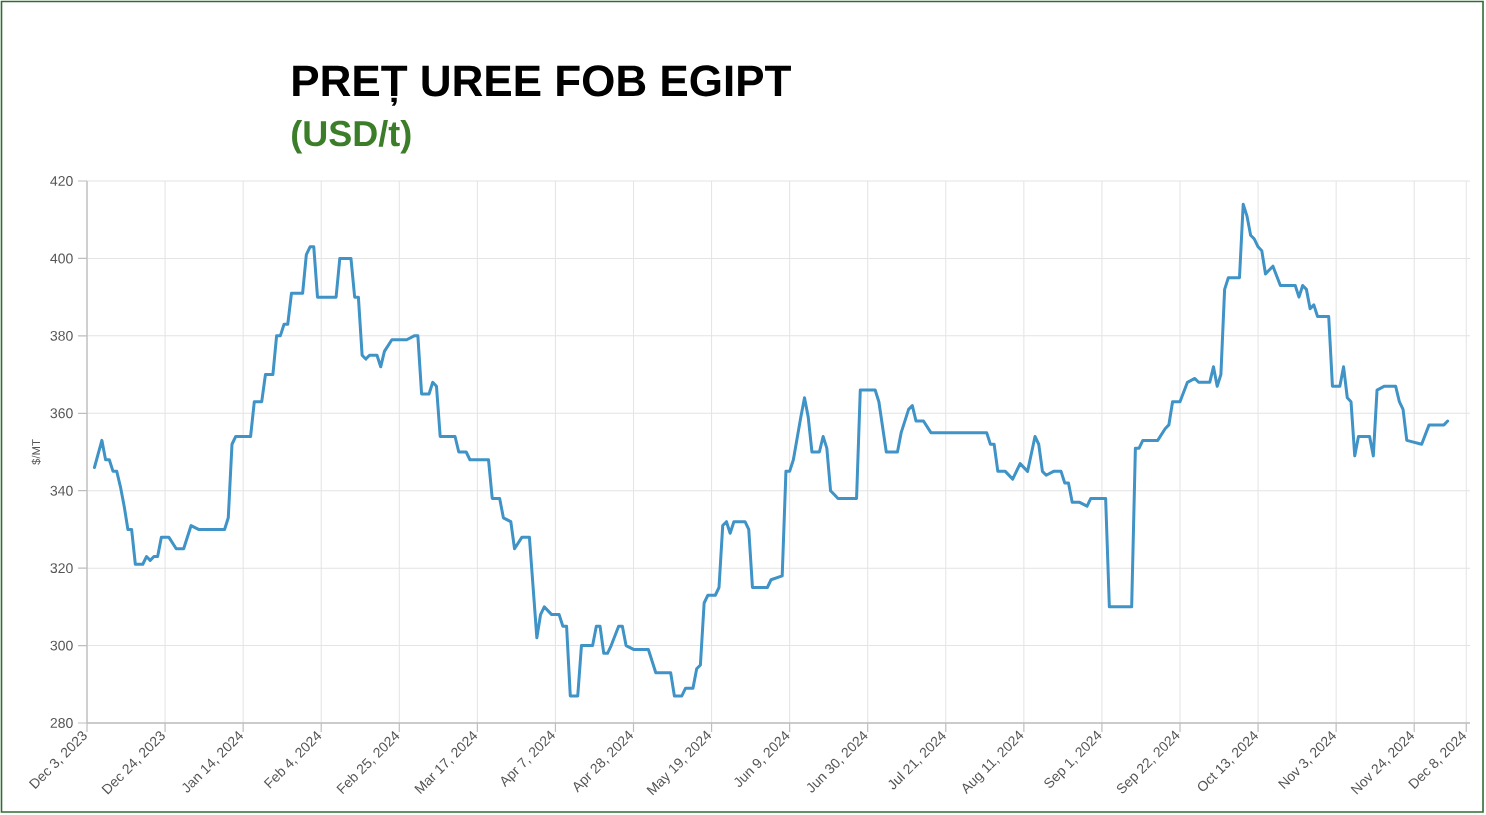  I want to click on y-axis-title: $/MT, so click(36, 452).